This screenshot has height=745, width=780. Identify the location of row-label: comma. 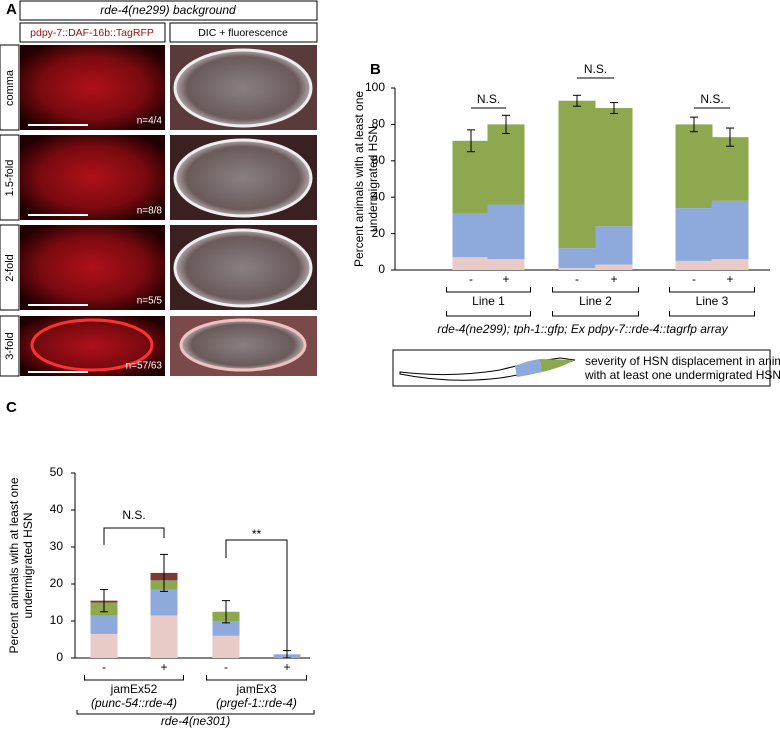
(10, 87).